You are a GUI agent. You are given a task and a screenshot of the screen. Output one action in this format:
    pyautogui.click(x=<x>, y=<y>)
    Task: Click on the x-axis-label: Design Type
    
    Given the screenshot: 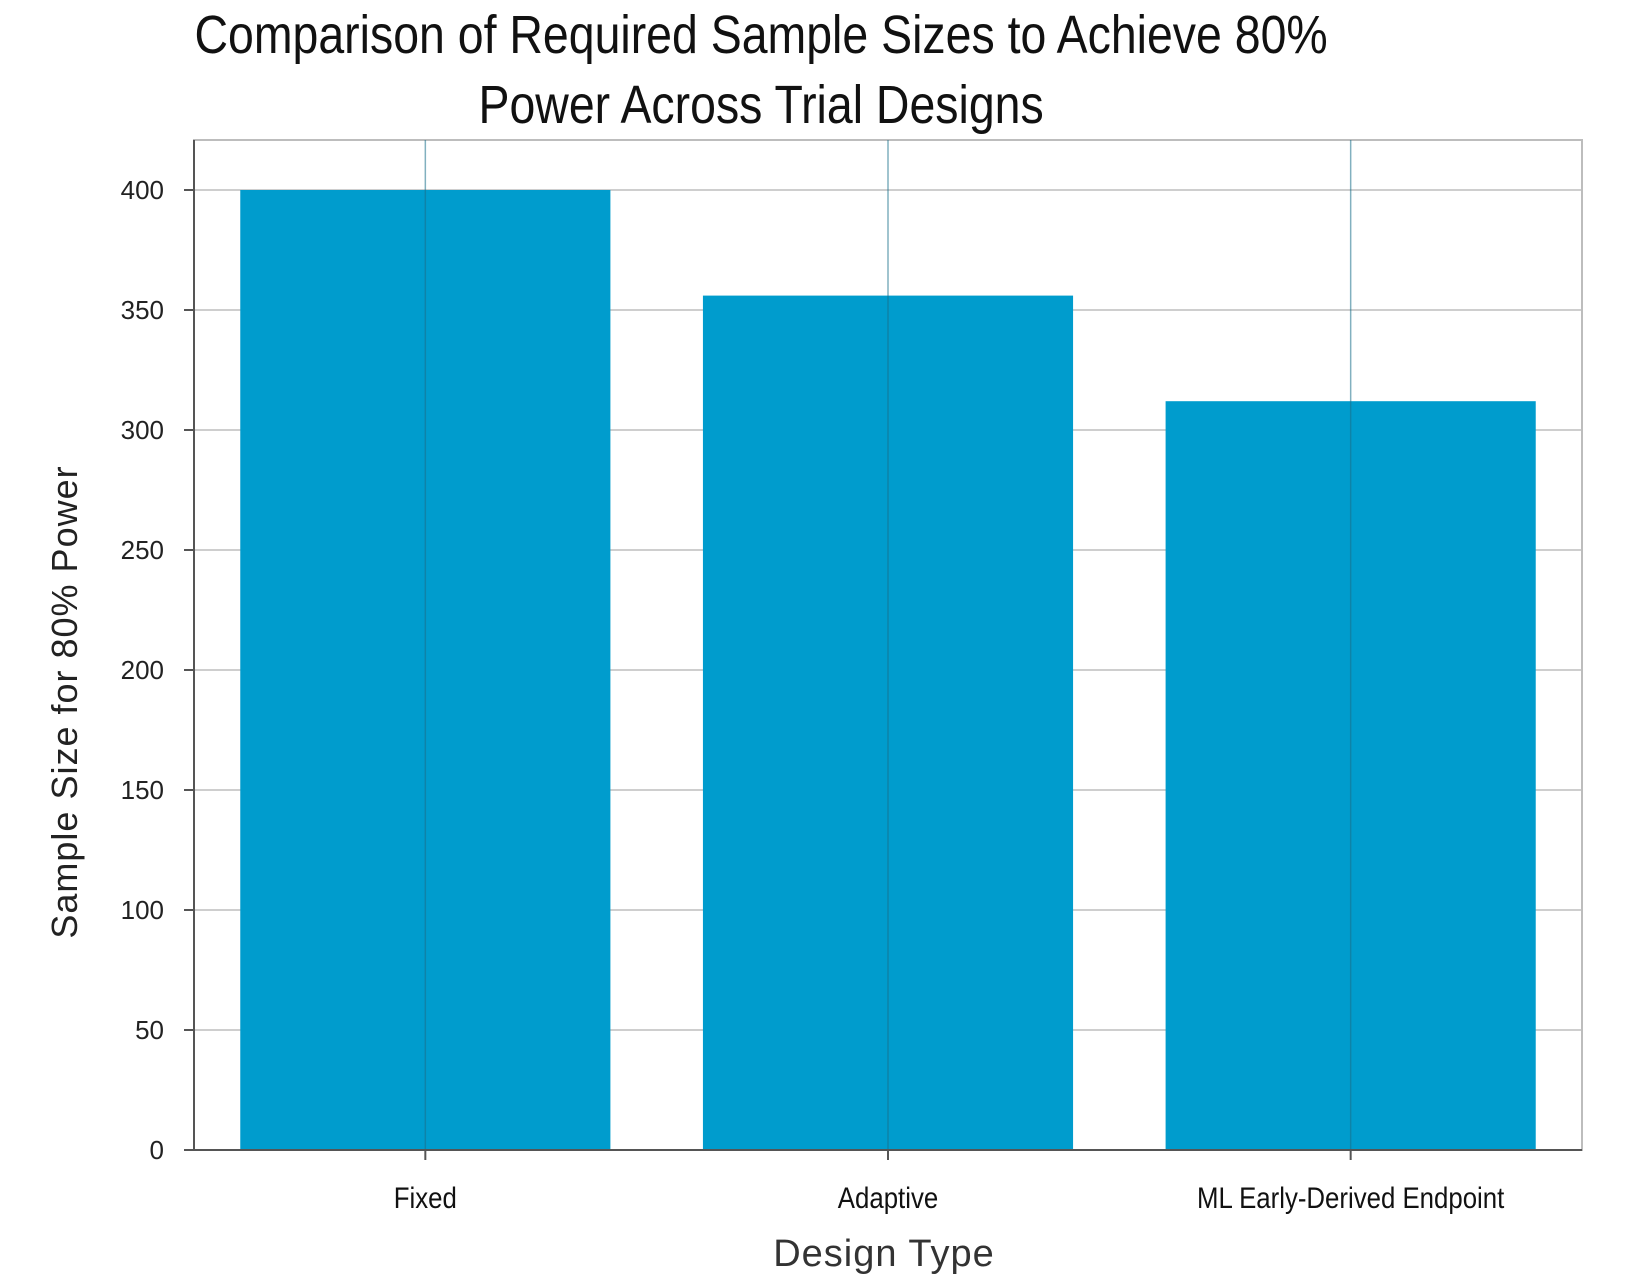 What is the action you would take?
    pyautogui.click(x=884, y=1254)
    